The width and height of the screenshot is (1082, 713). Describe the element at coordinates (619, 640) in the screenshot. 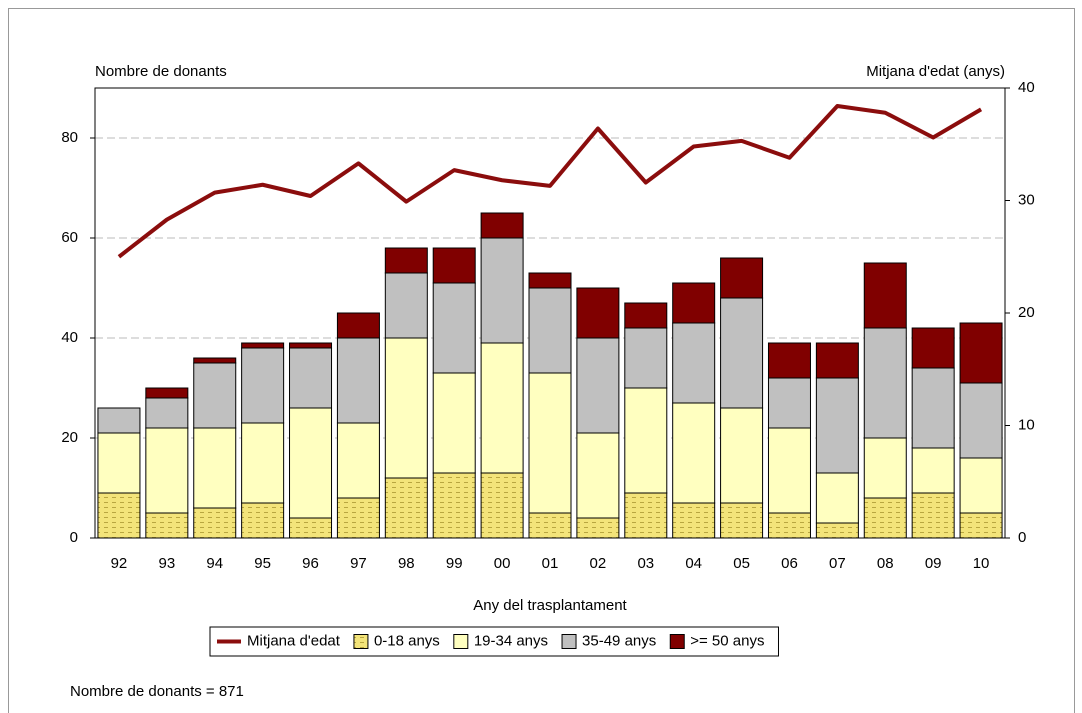

I see `legend-label: 35-49 anys` at that location.